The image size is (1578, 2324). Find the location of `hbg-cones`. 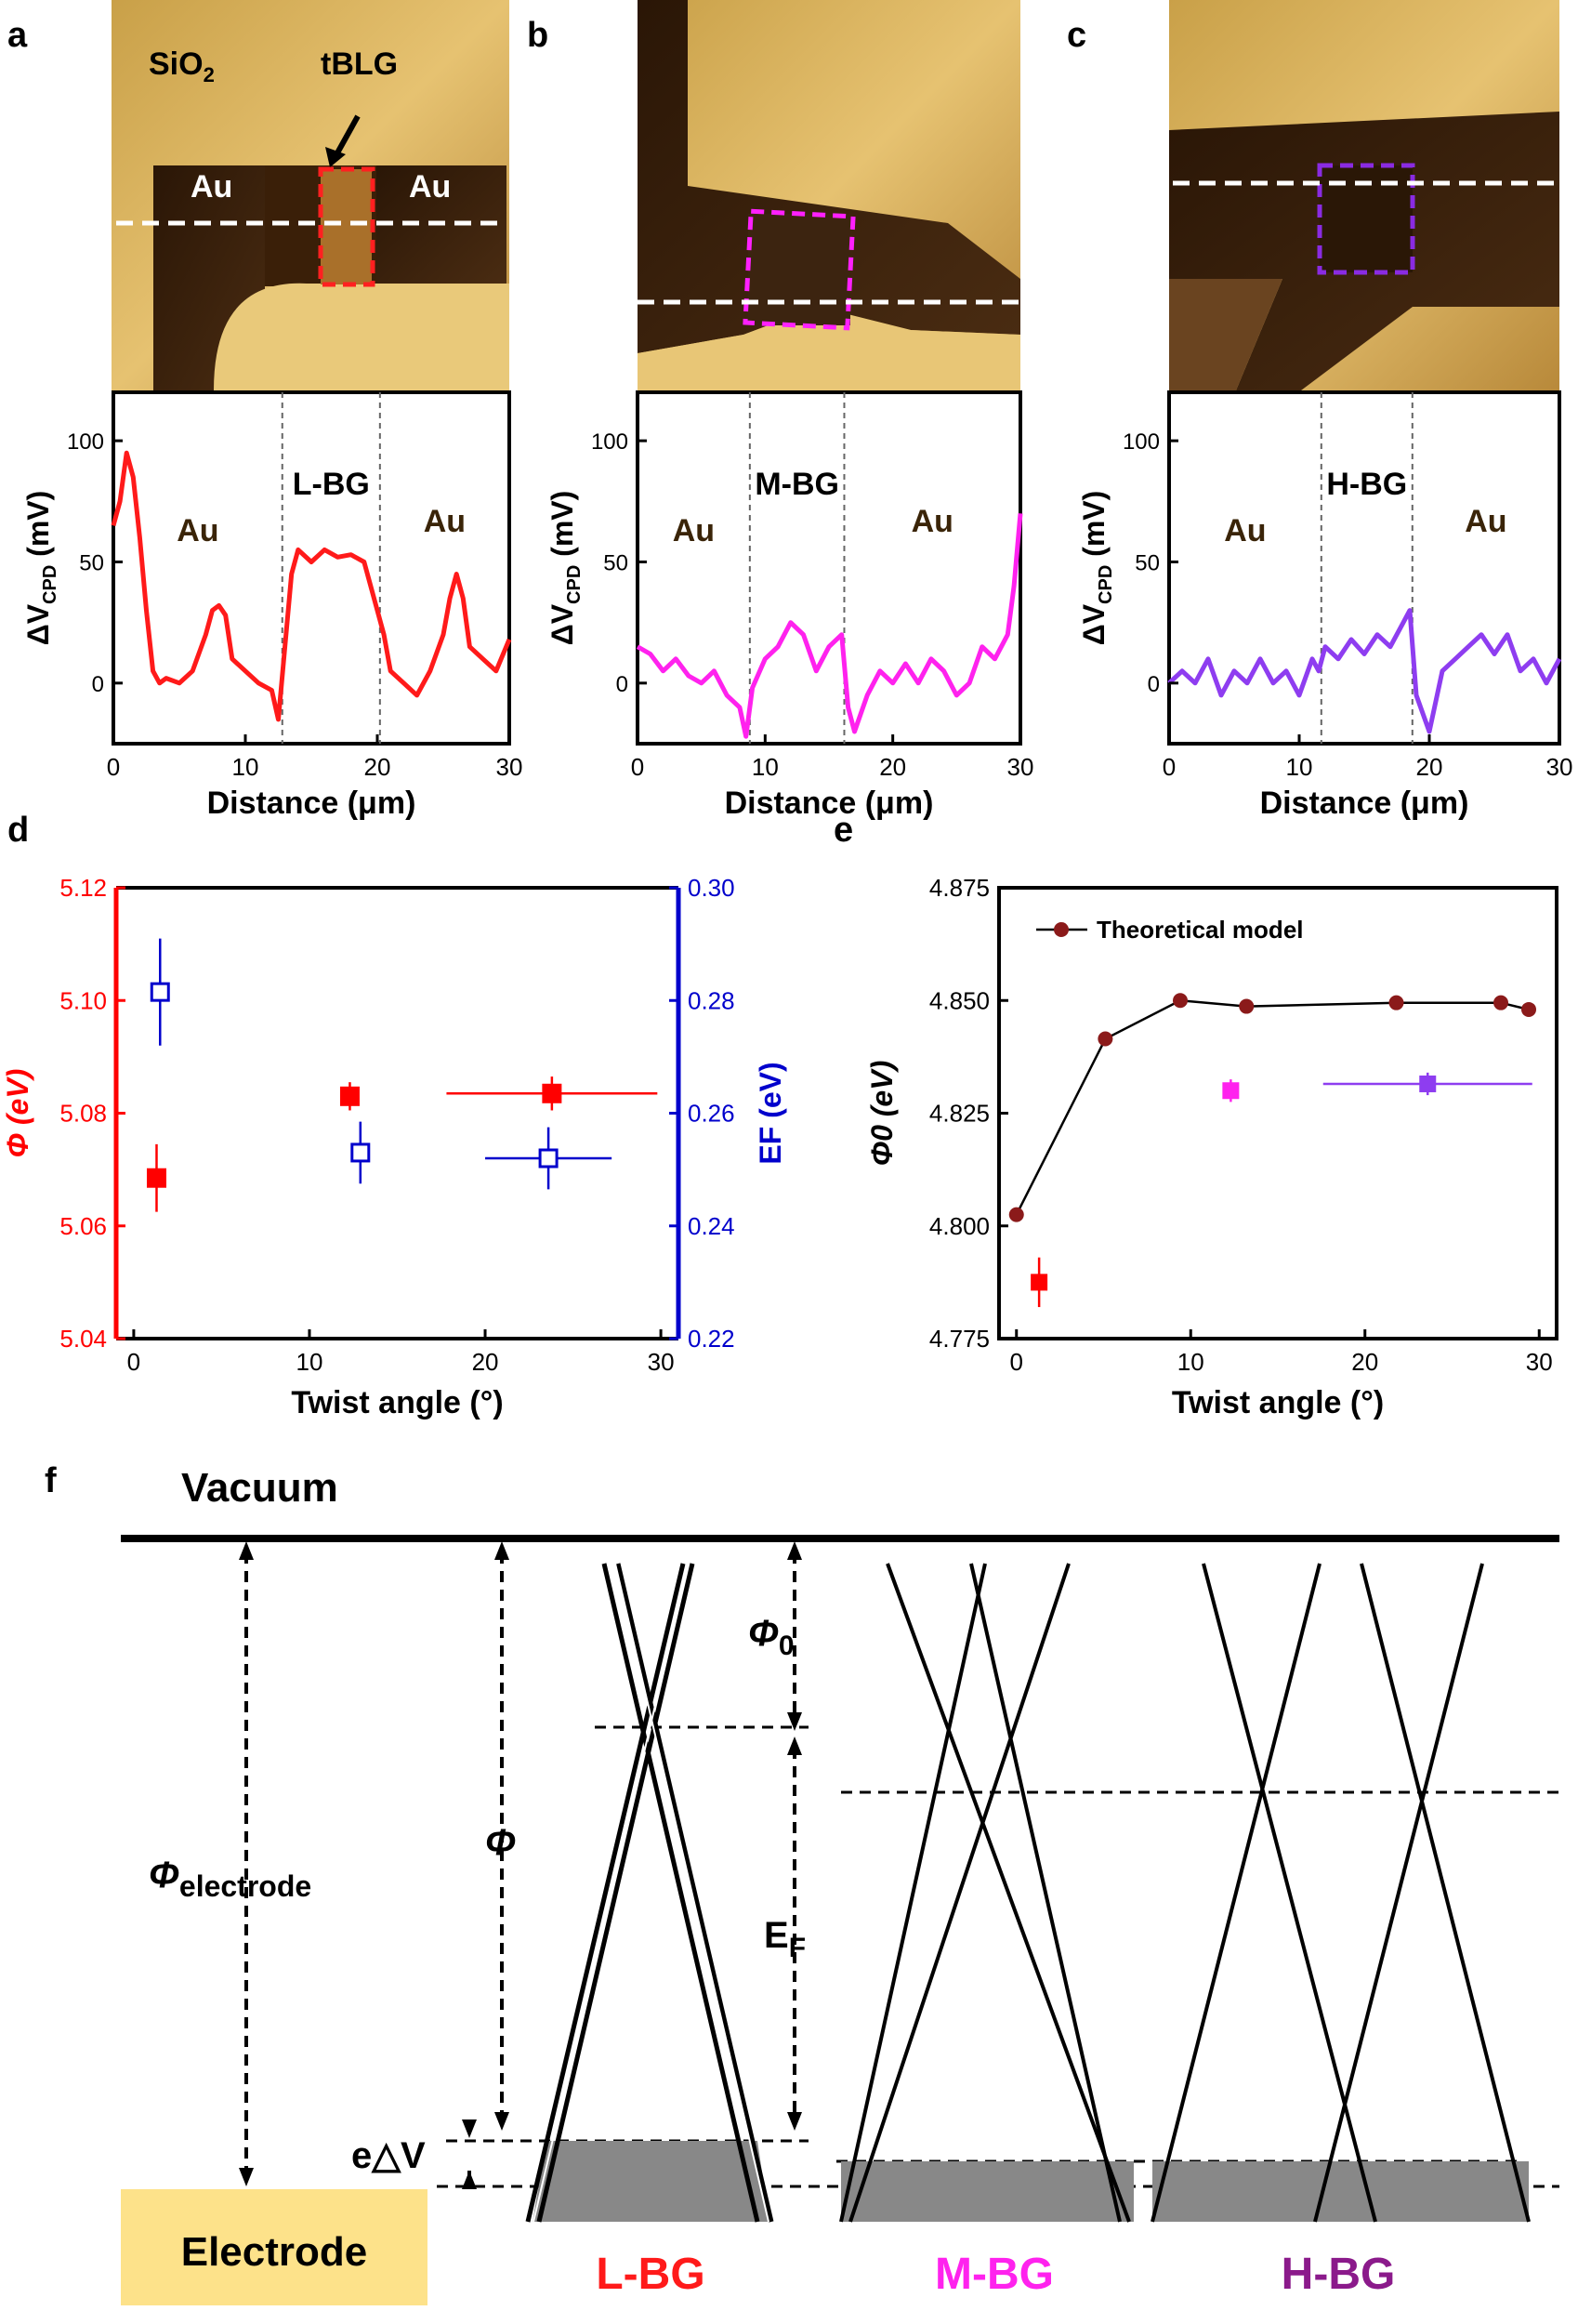

hbg-cones is located at coordinates (1341, 1893).